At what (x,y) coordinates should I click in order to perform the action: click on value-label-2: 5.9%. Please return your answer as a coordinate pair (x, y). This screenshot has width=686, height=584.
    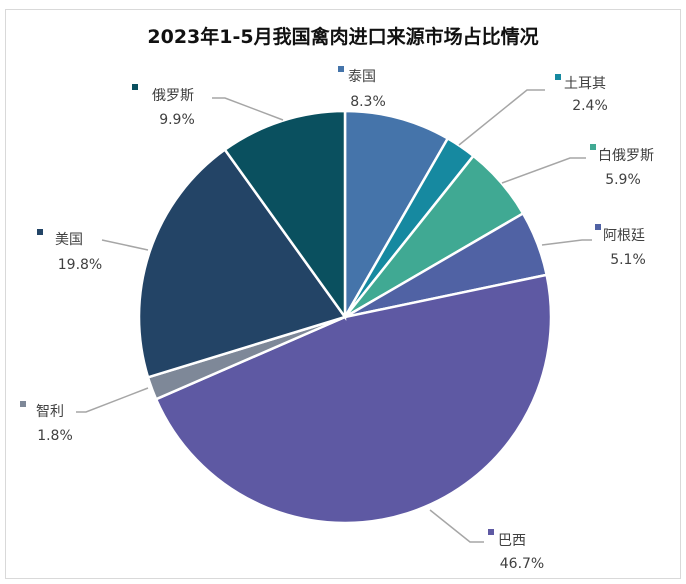
    Looking at the image, I should click on (623, 180).